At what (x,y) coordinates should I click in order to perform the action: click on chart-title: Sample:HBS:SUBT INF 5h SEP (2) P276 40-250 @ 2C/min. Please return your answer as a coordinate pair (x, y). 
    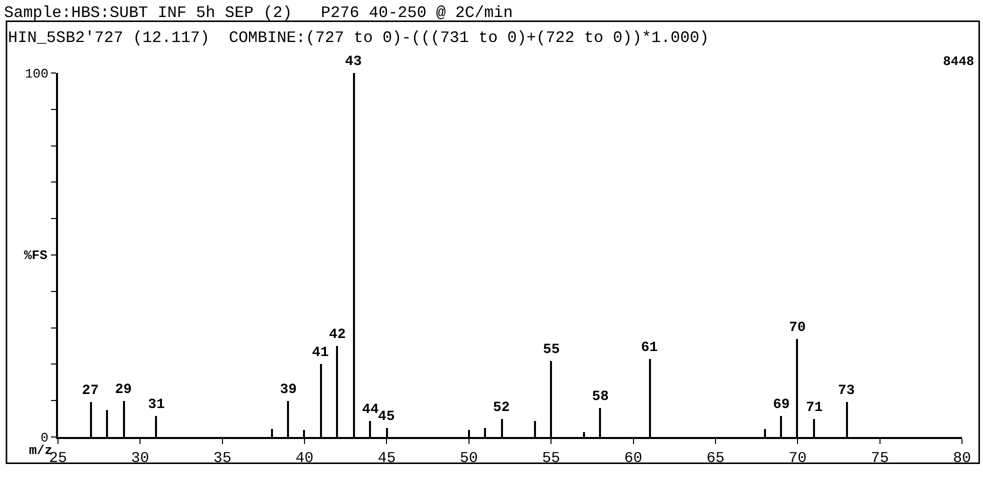
    Looking at the image, I should click on (258, 13).